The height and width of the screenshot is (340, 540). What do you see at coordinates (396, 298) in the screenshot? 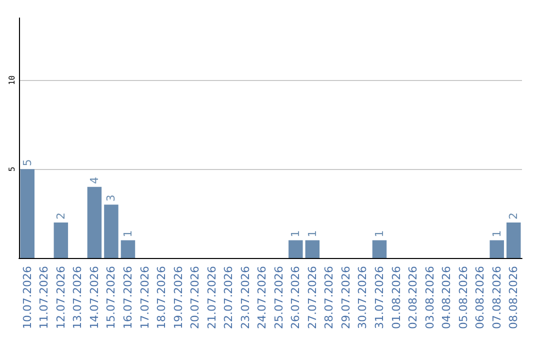
I see `x-tick-label: 01.08.2026` at bounding box center [396, 298].